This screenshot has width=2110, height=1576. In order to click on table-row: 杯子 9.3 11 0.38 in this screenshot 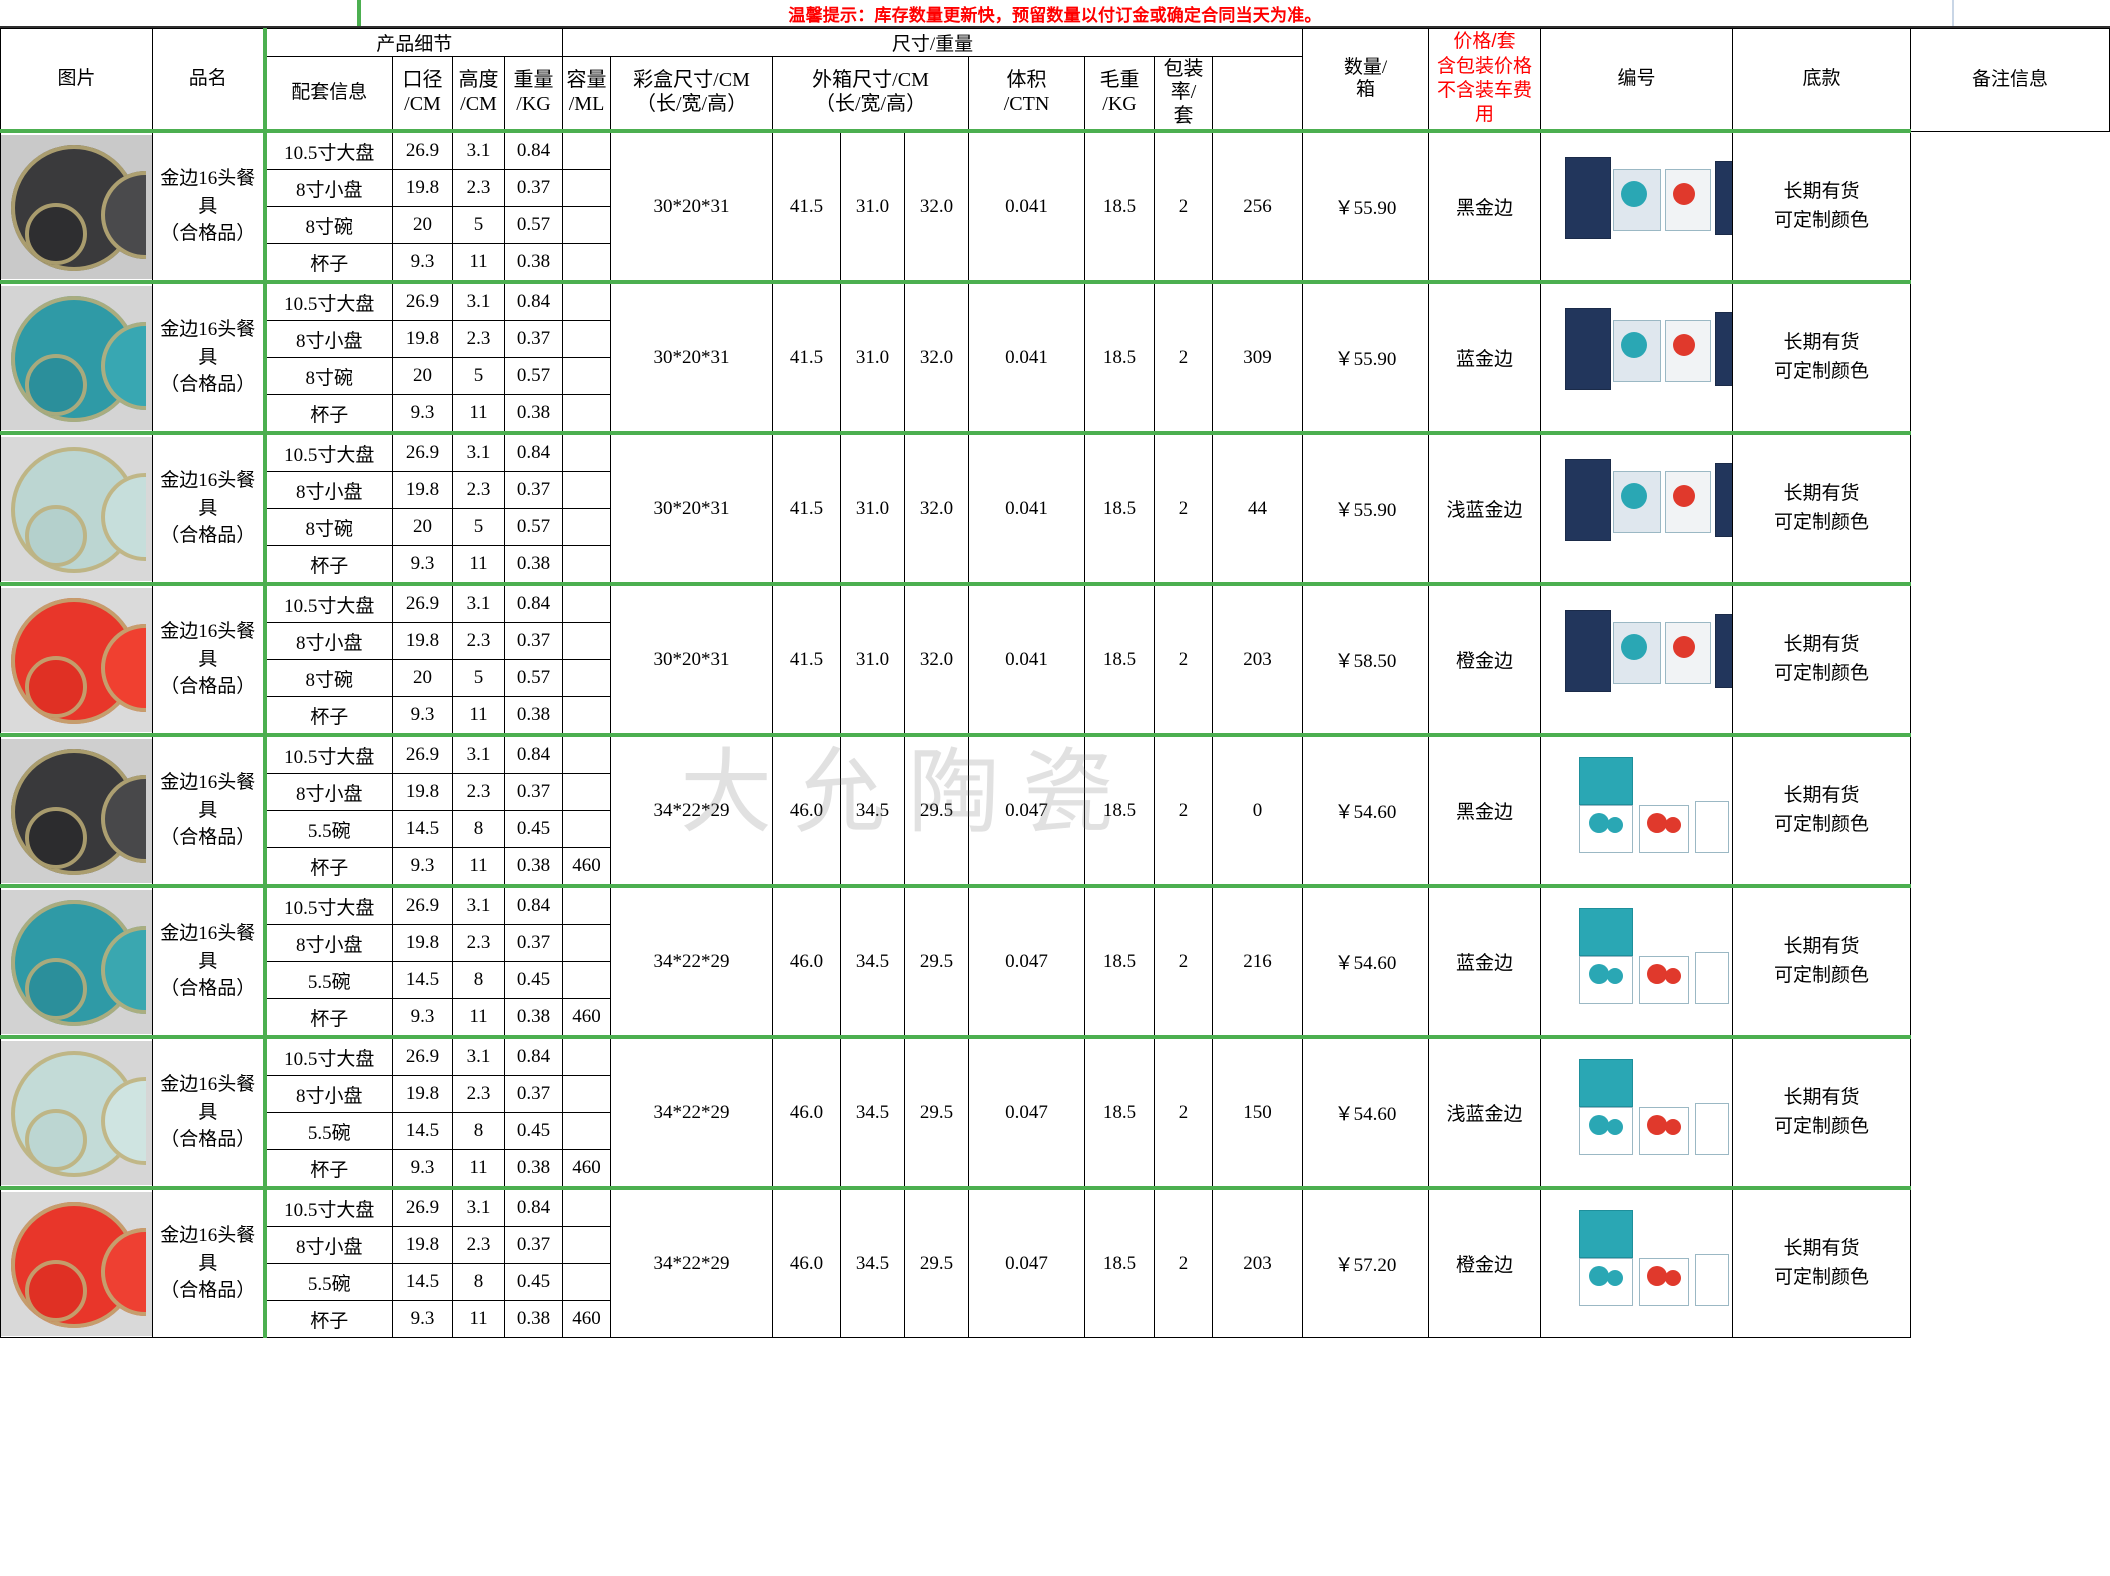, I will do `click(1055, 716)`.